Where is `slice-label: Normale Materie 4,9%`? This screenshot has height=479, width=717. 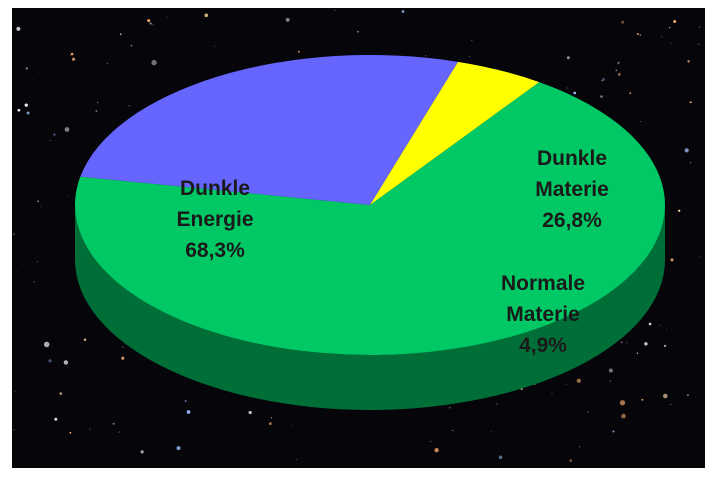 slice-label: Normale Materie 4,9% is located at coordinates (543, 314).